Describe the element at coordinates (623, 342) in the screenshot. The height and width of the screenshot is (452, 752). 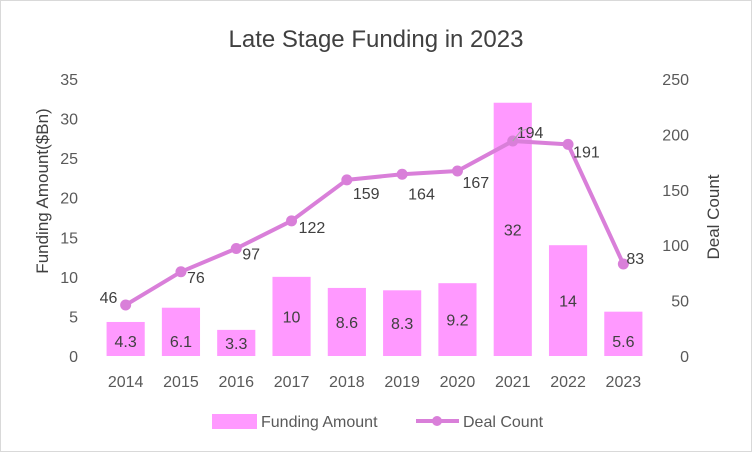
I see `bar-data-label: 5.6` at that location.